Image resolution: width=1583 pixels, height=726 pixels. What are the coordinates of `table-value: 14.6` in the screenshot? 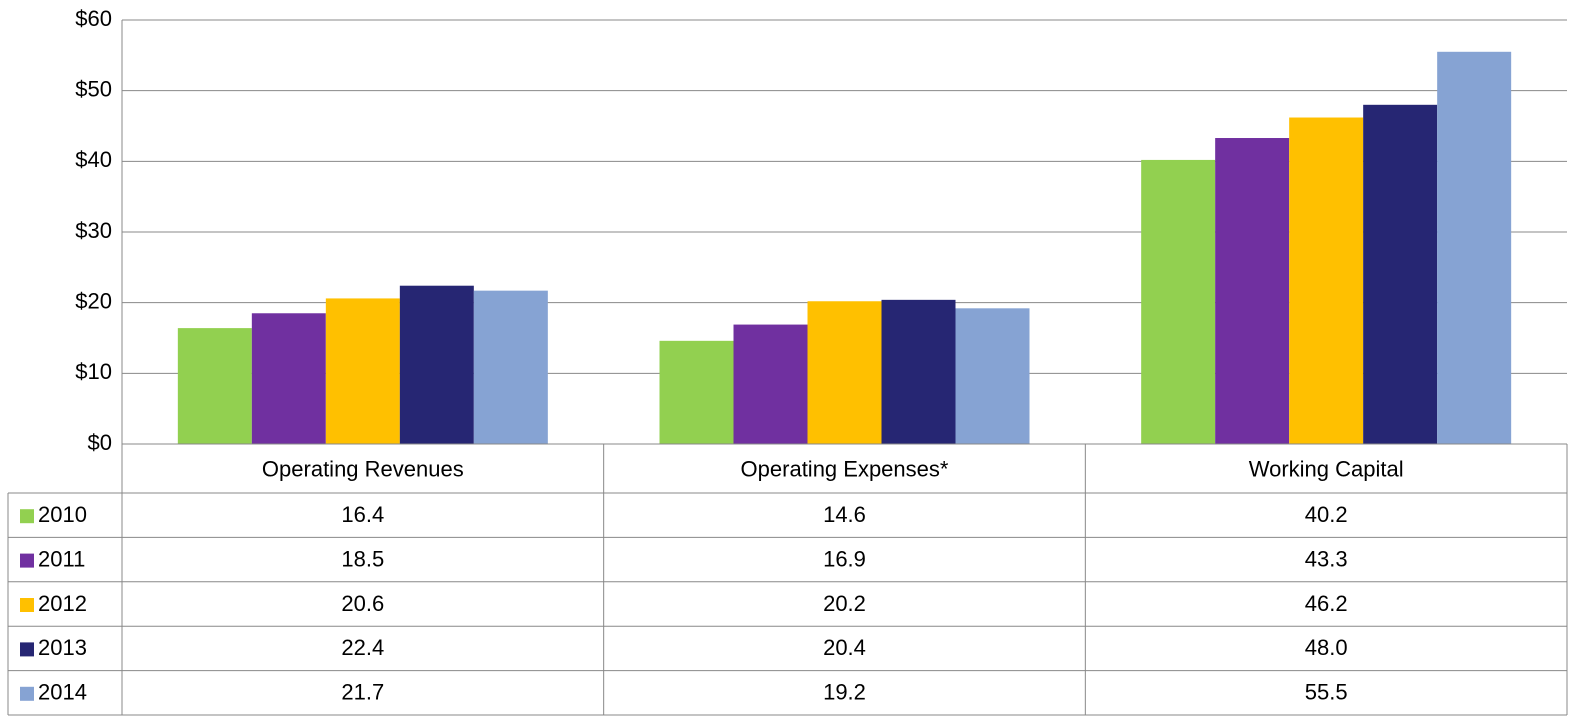 It's located at (844, 514).